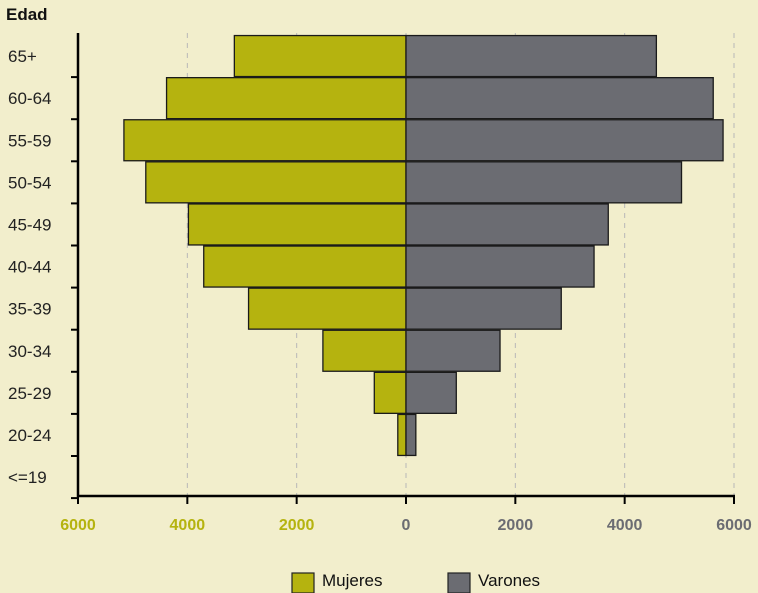 The image size is (758, 593). What do you see at coordinates (352, 580) in the screenshot?
I see `legend-label-mujeres: Mujeres` at bounding box center [352, 580].